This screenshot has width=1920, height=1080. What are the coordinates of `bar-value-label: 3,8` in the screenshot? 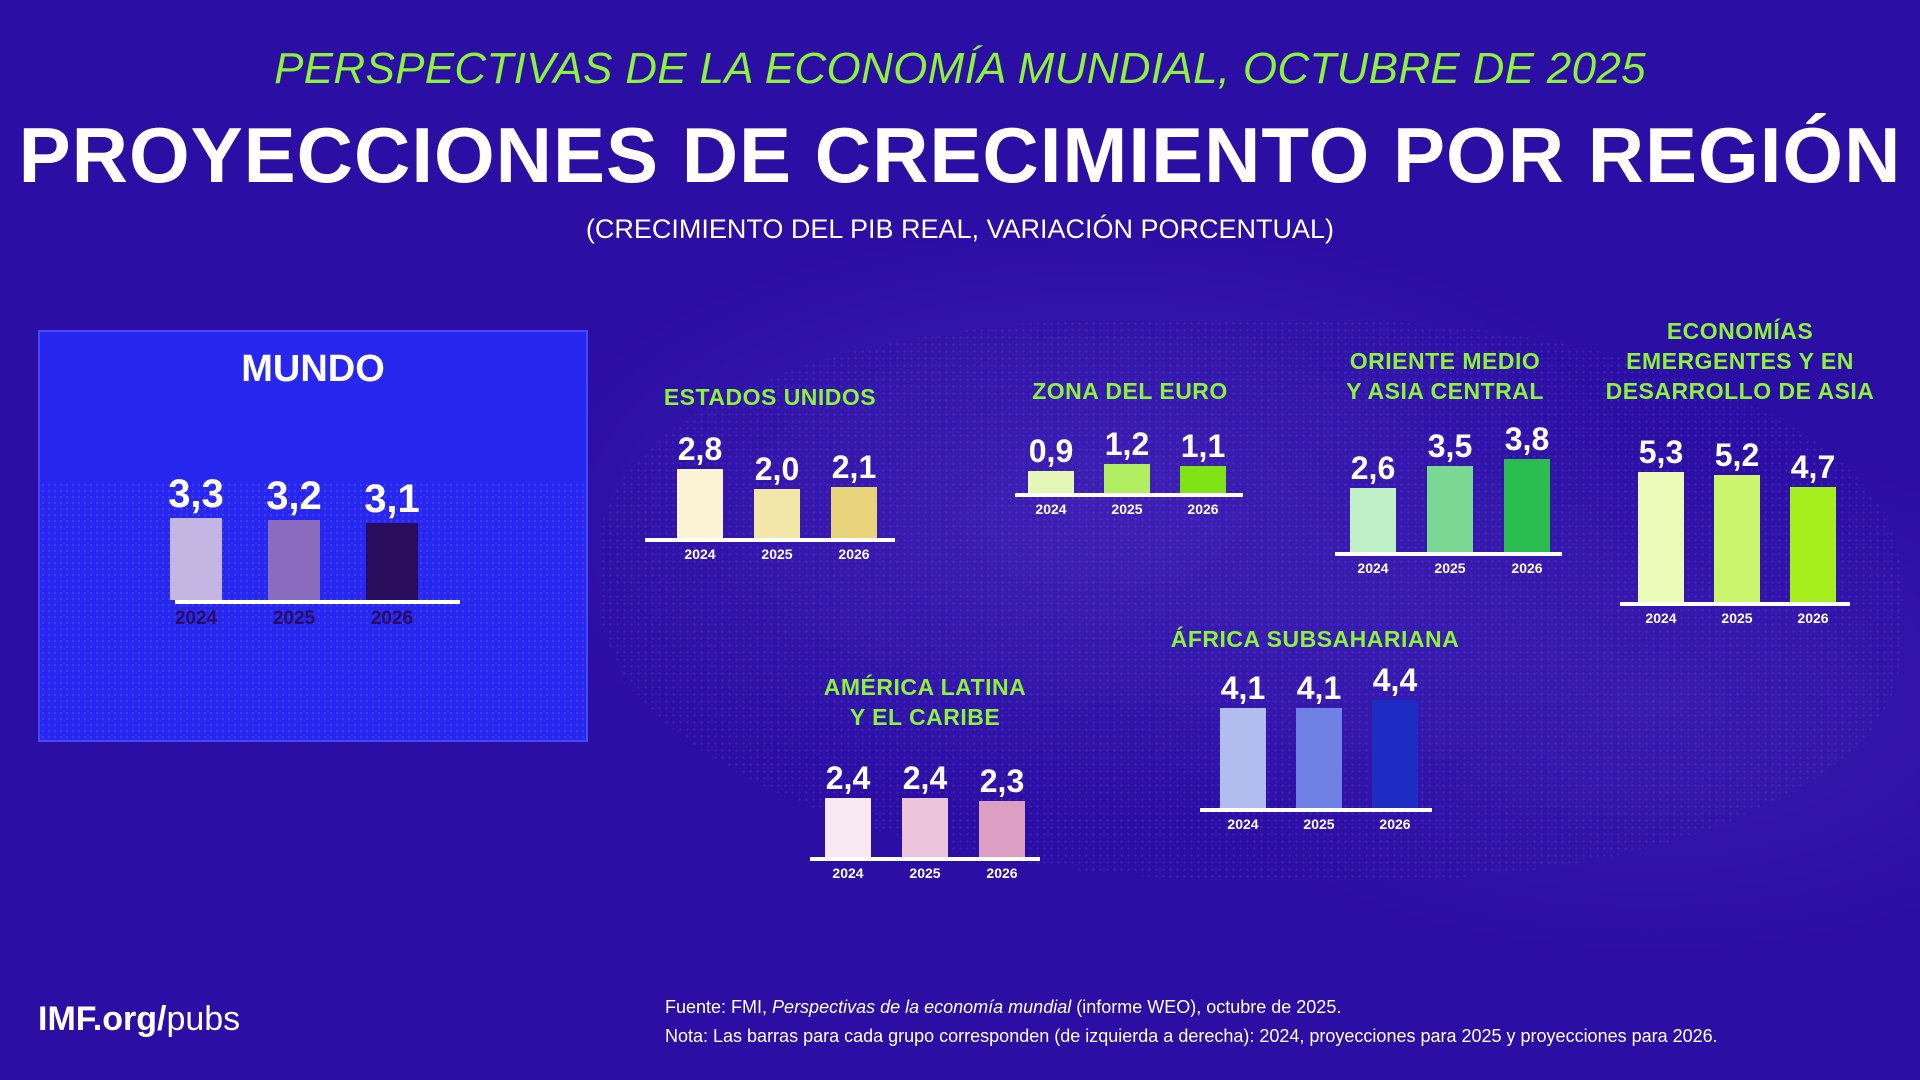 It's located at (1527, 438).